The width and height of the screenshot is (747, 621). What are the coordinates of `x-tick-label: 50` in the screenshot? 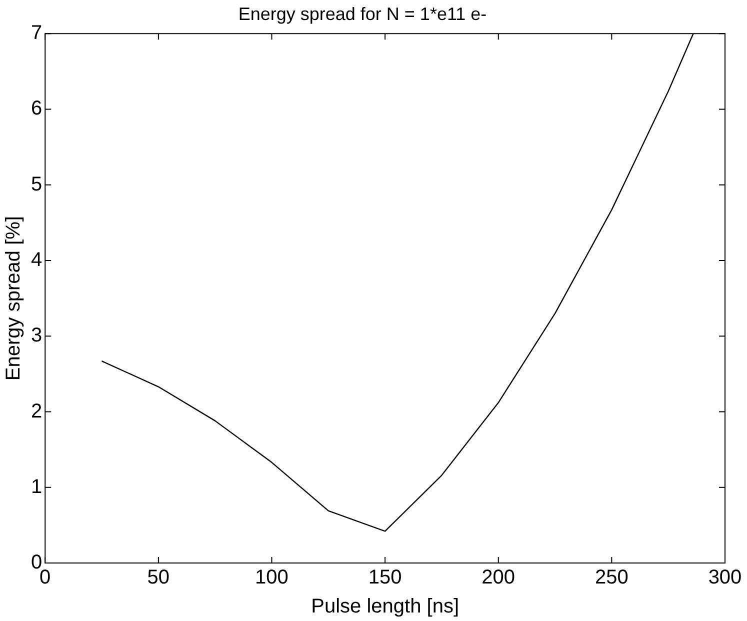 It's located at (158, 577).